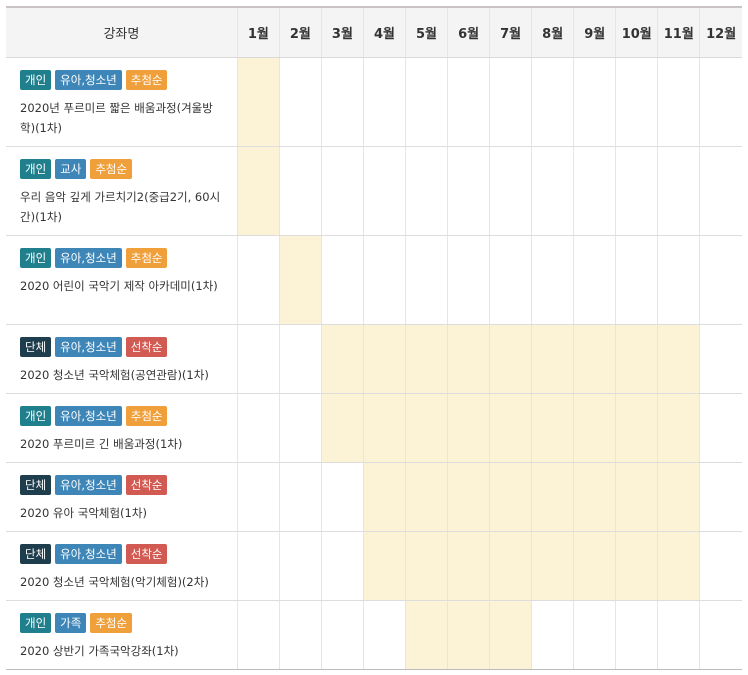 This screenshot has width=748, height=675. I want to click on course-title-link: 우리 음악 깊게 가르치기2(중급2기, 60시간)(1차), so click(120, 206).